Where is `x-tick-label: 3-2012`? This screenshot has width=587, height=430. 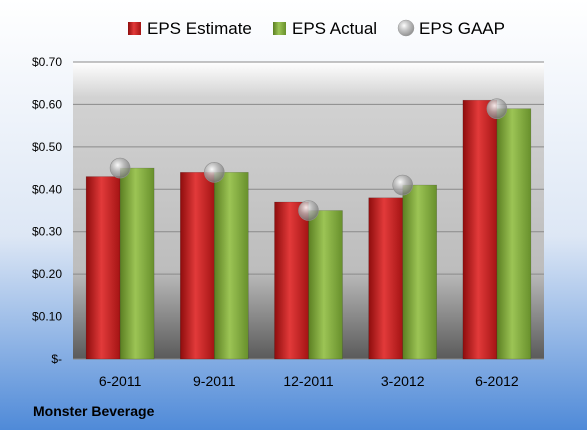
x-tick-label: 3-2012 is located at coordinates (403, 381).